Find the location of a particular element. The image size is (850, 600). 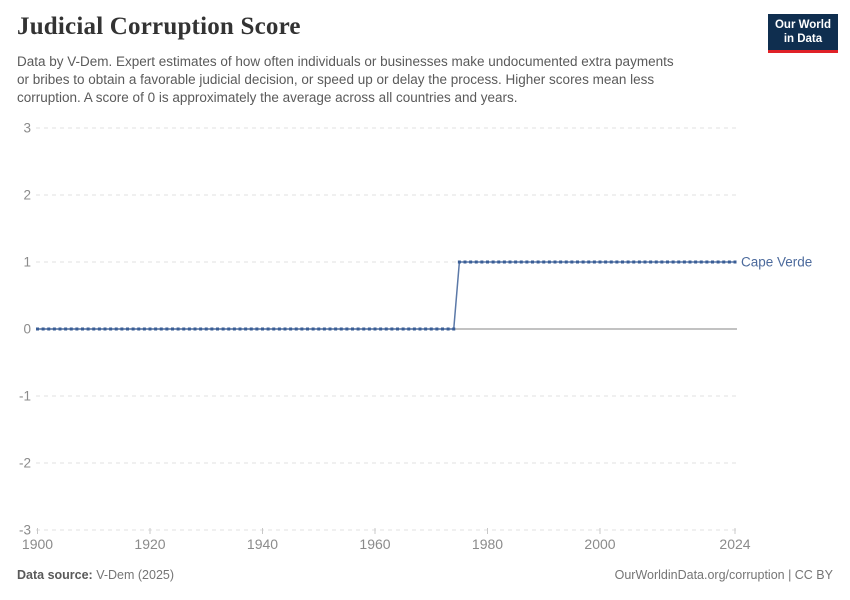

owid-logo: Our World in Data is located at coordinates (802, 33).